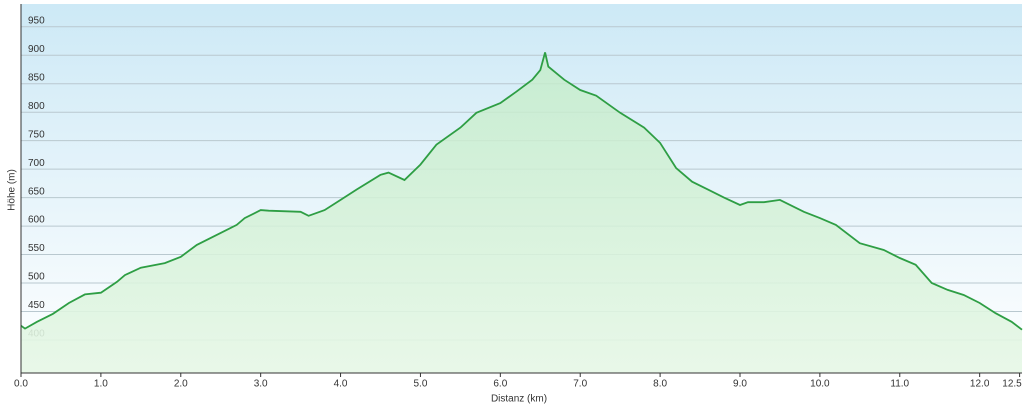  I want to click on x-tick-label: 6.0, so click(500, 384).